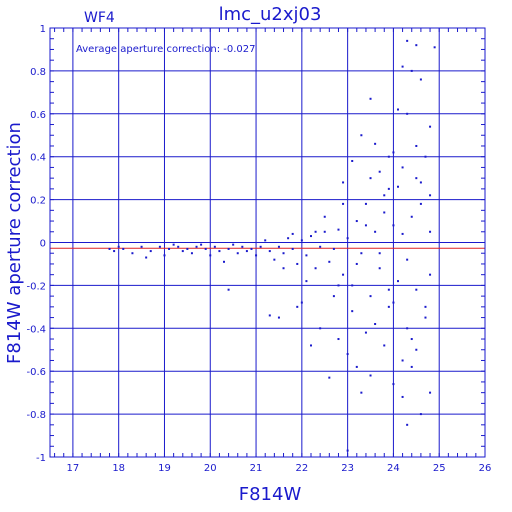  What do you see at coordinates (347, 468) in the screenshot?
I see `x-tick-label: 23` at bounding box center [347, 468].